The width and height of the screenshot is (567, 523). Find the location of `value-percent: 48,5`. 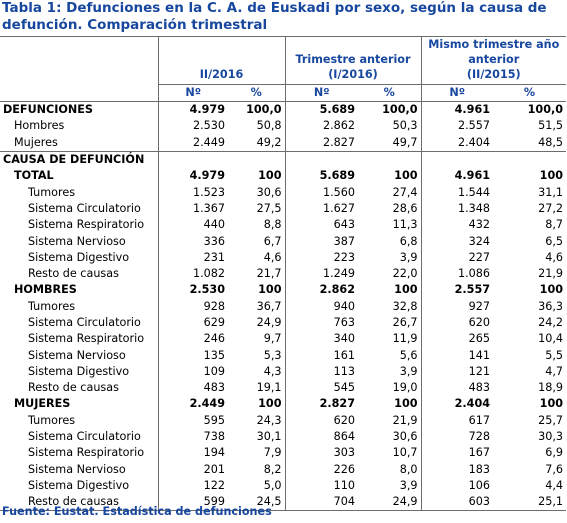

value-percent: 48,5 is located at coordinates (551, 142).